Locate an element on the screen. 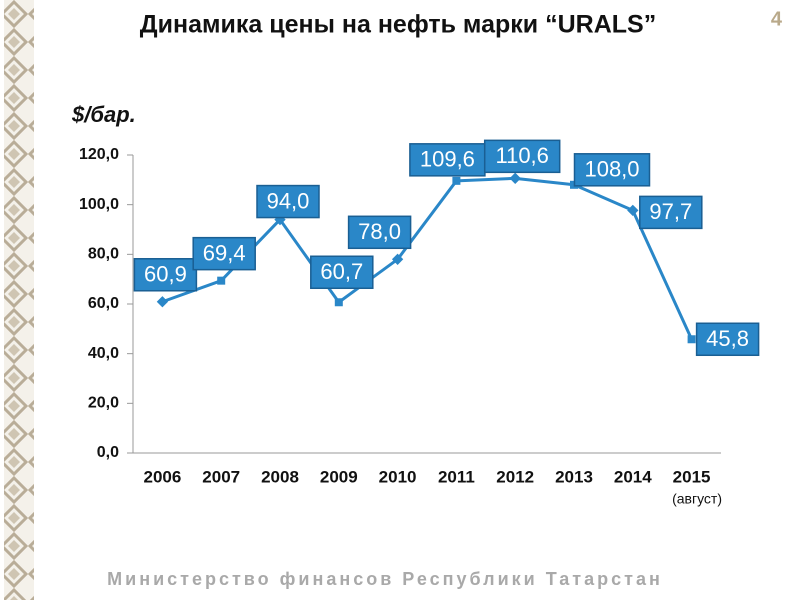  x-tick-label: 2014 is located at coordinates (633, 476).